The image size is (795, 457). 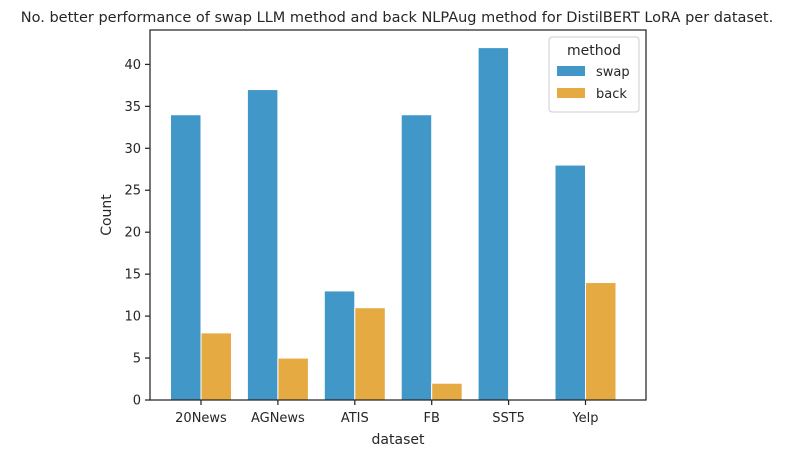 I want to click on x-tick-label: 20News, so click(x=201, y=418).